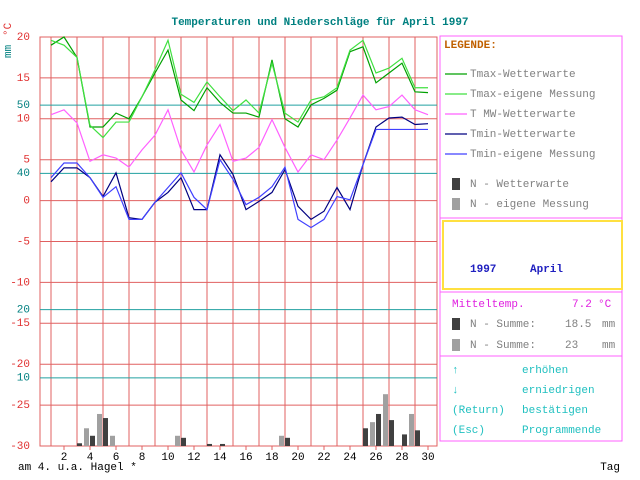 Image resolution: width=640 pixels, height=480 pixels. What do you see at coordinates (323, 458) in the screenshot?
I see `x-tick-label: 22` at bounding box center [323, 458].